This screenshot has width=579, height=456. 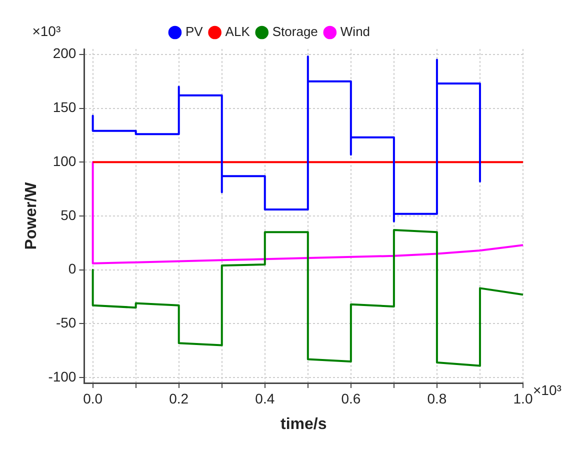 I want to click on legend-label: PV, so click(x=194, y=32).